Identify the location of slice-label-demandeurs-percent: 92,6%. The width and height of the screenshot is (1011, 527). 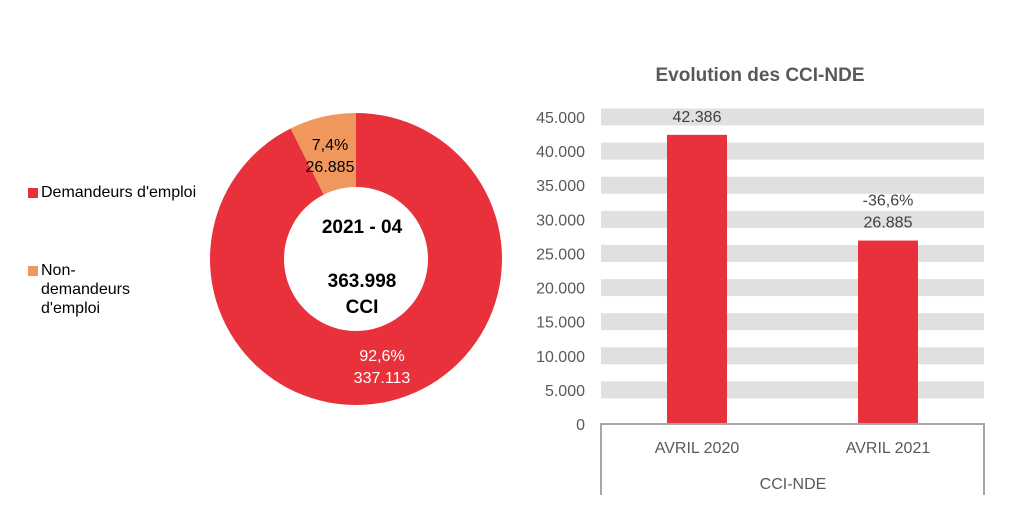
(381, 356).